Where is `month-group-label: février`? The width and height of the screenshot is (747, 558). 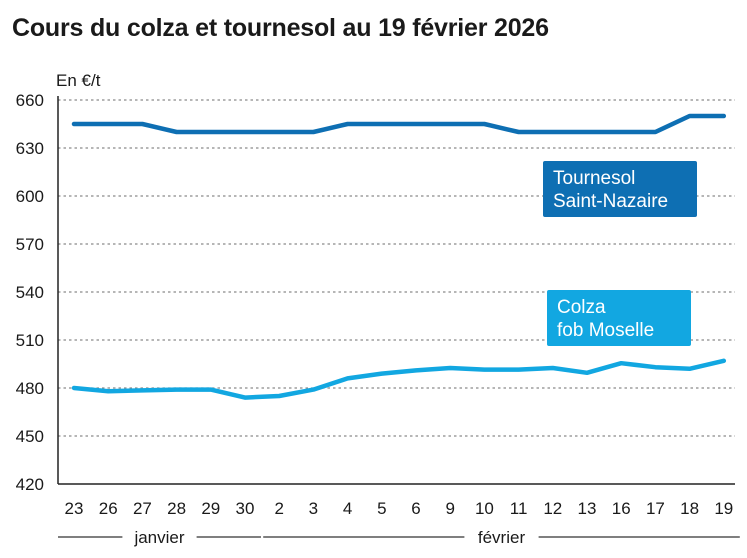 month-group-label: février is located at coordinates (502, 537).